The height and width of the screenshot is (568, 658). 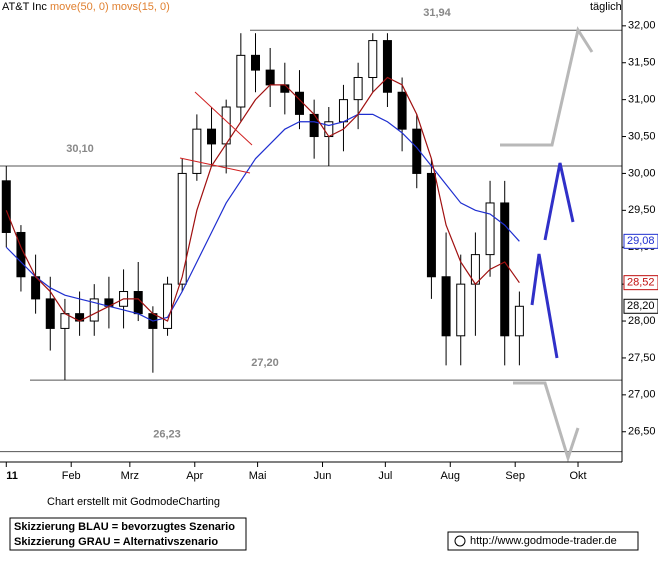 What do you see at coordinates (110, 7) in the screenshot?
I see `indicators: move(50, 0) movs(15, 0)` at bounding box center [110, 7].